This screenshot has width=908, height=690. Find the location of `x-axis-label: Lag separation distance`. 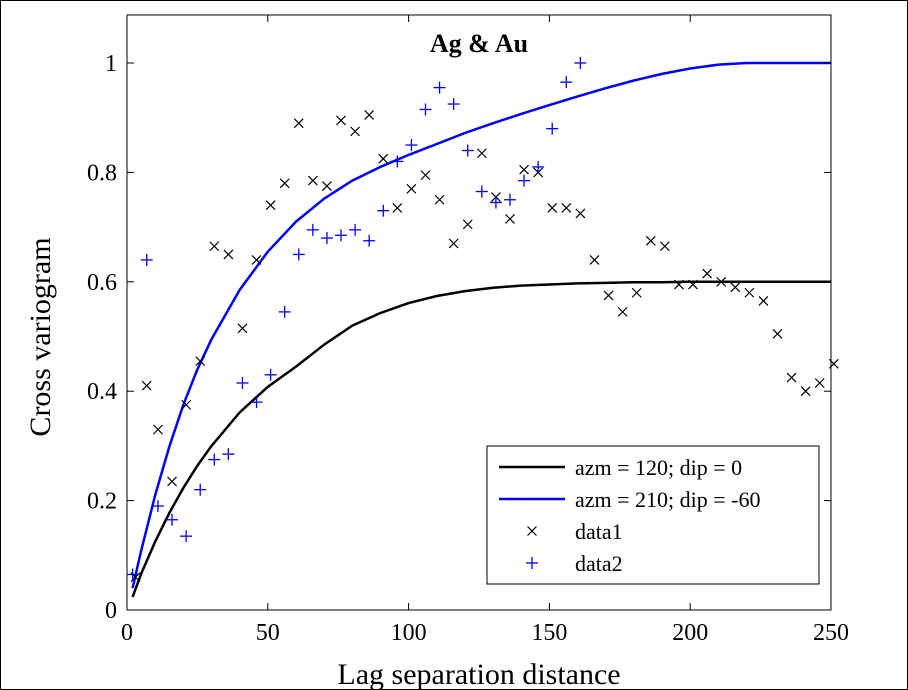

x-axis-label: Lag separation distance is located at coordinates (478, 674).